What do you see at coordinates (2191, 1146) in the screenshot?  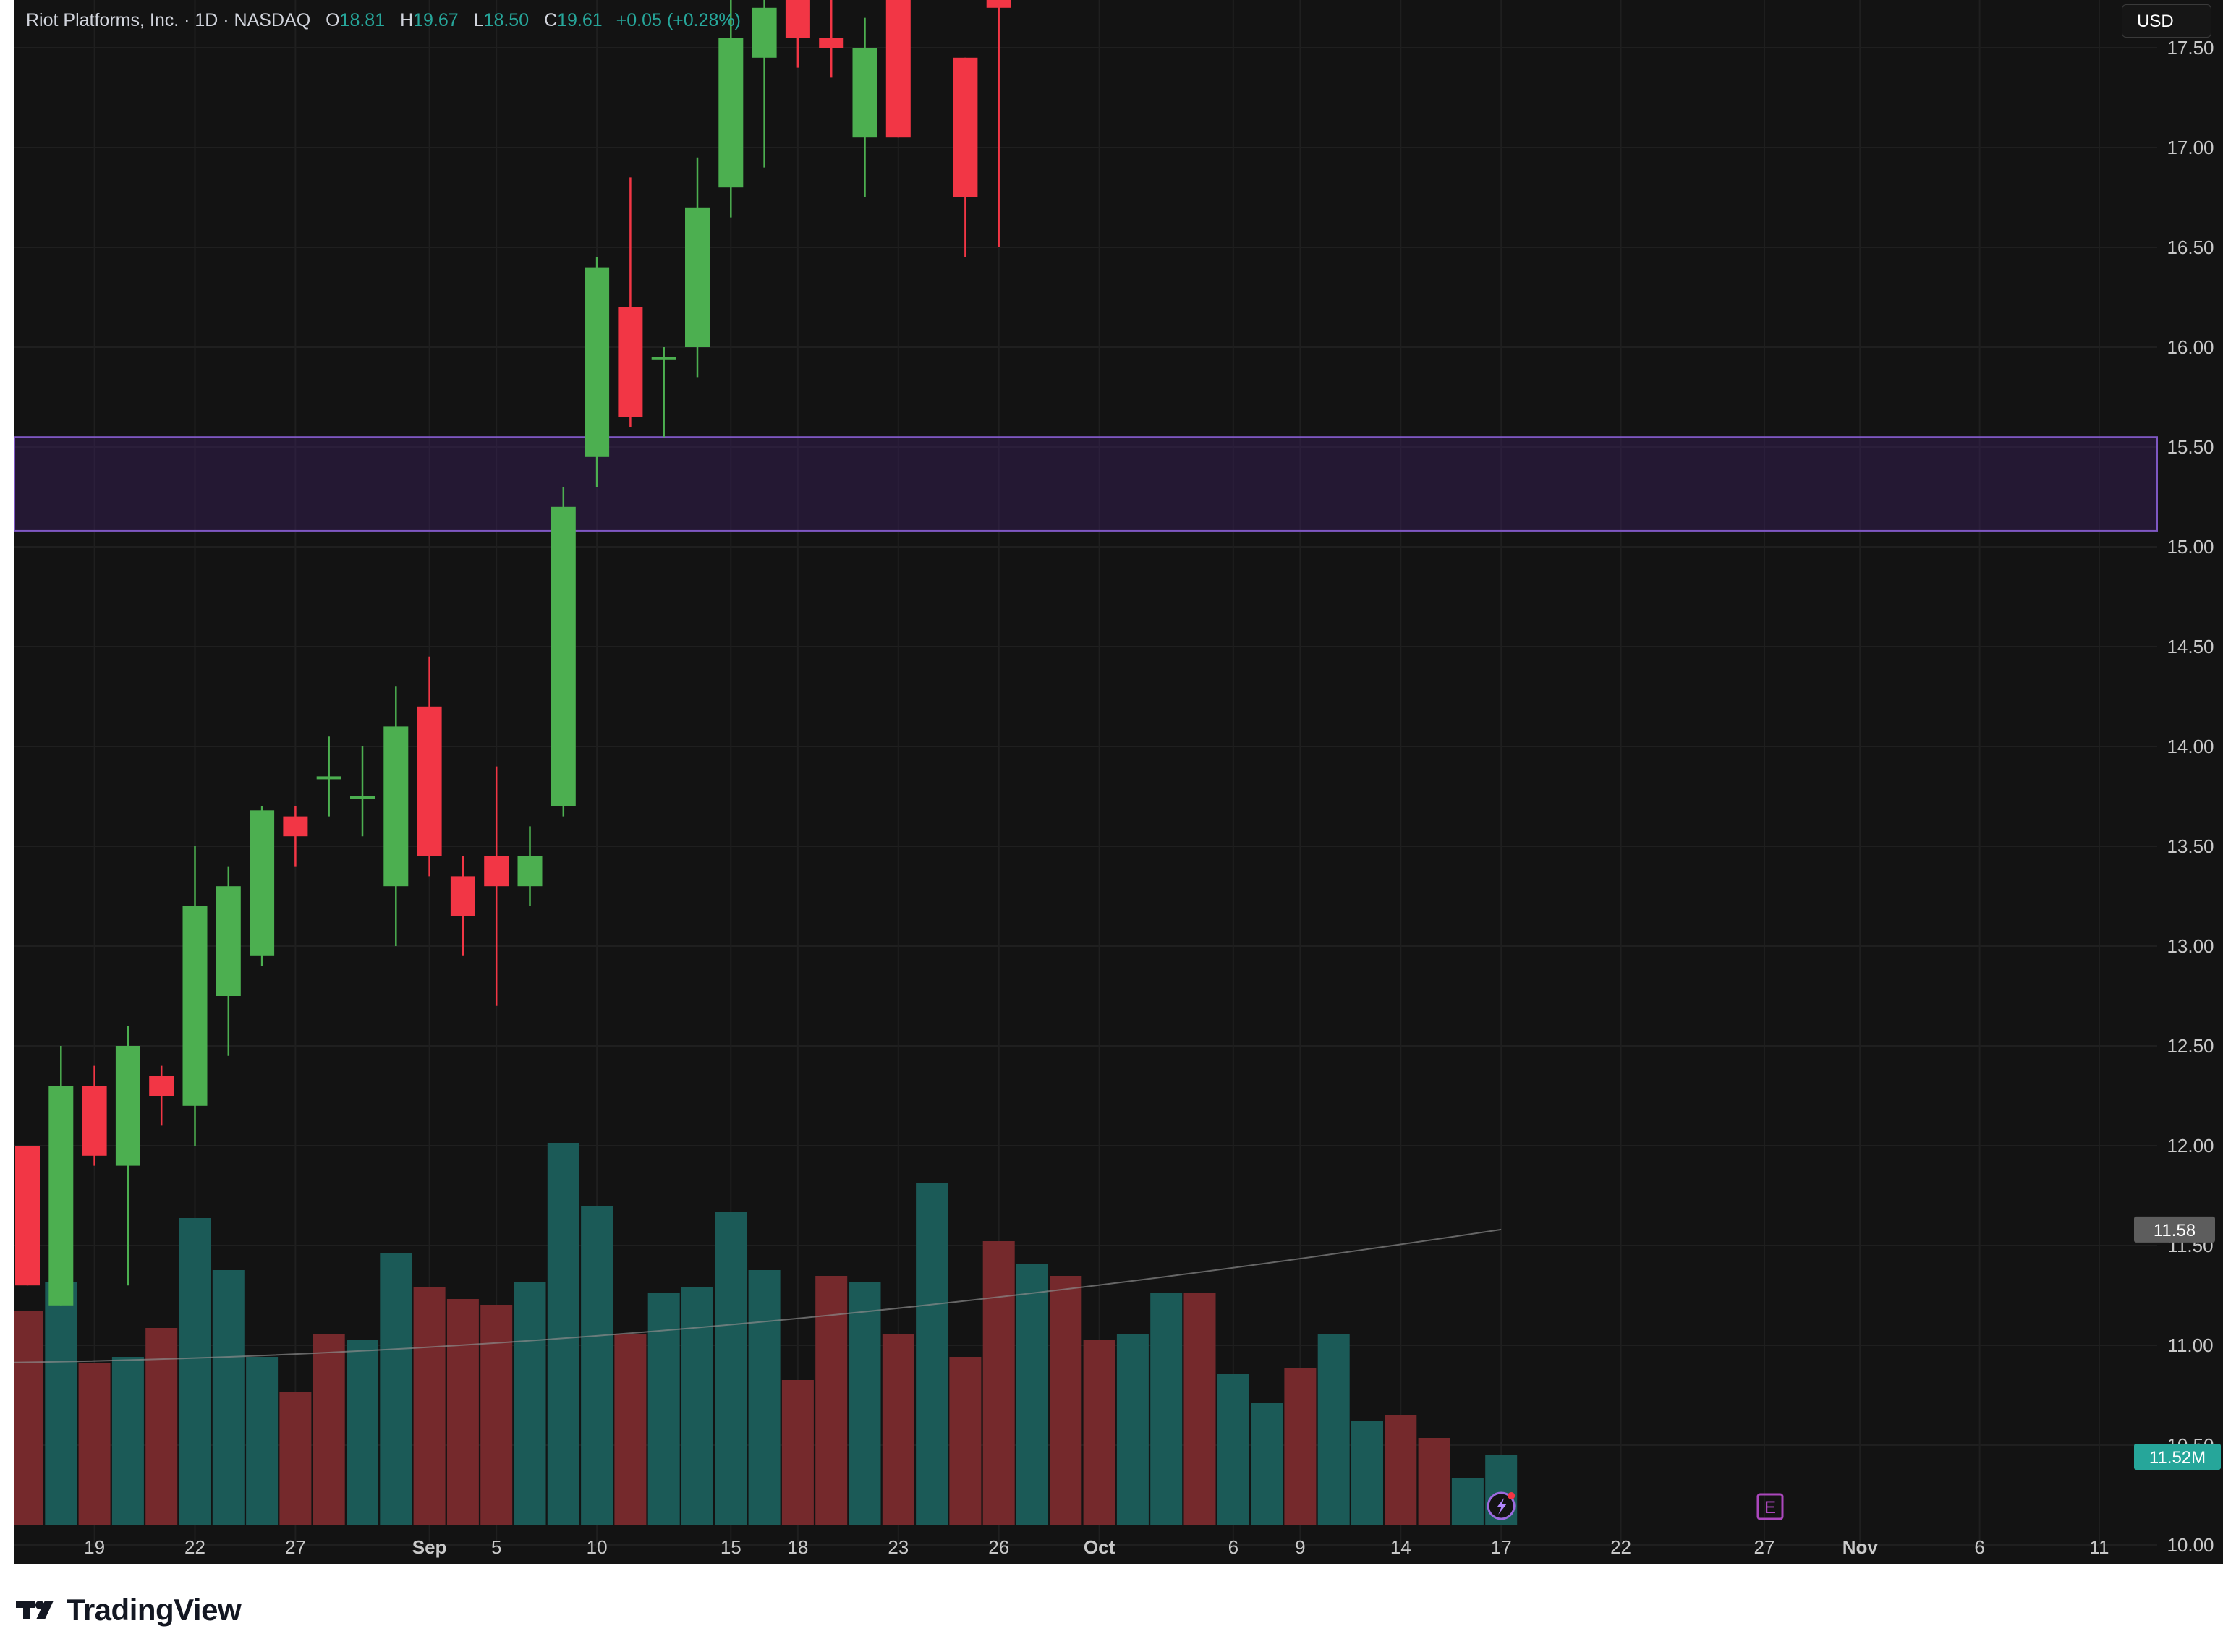 I see `y-tick-label: 12.00` at bounding box center [2191, 1146].